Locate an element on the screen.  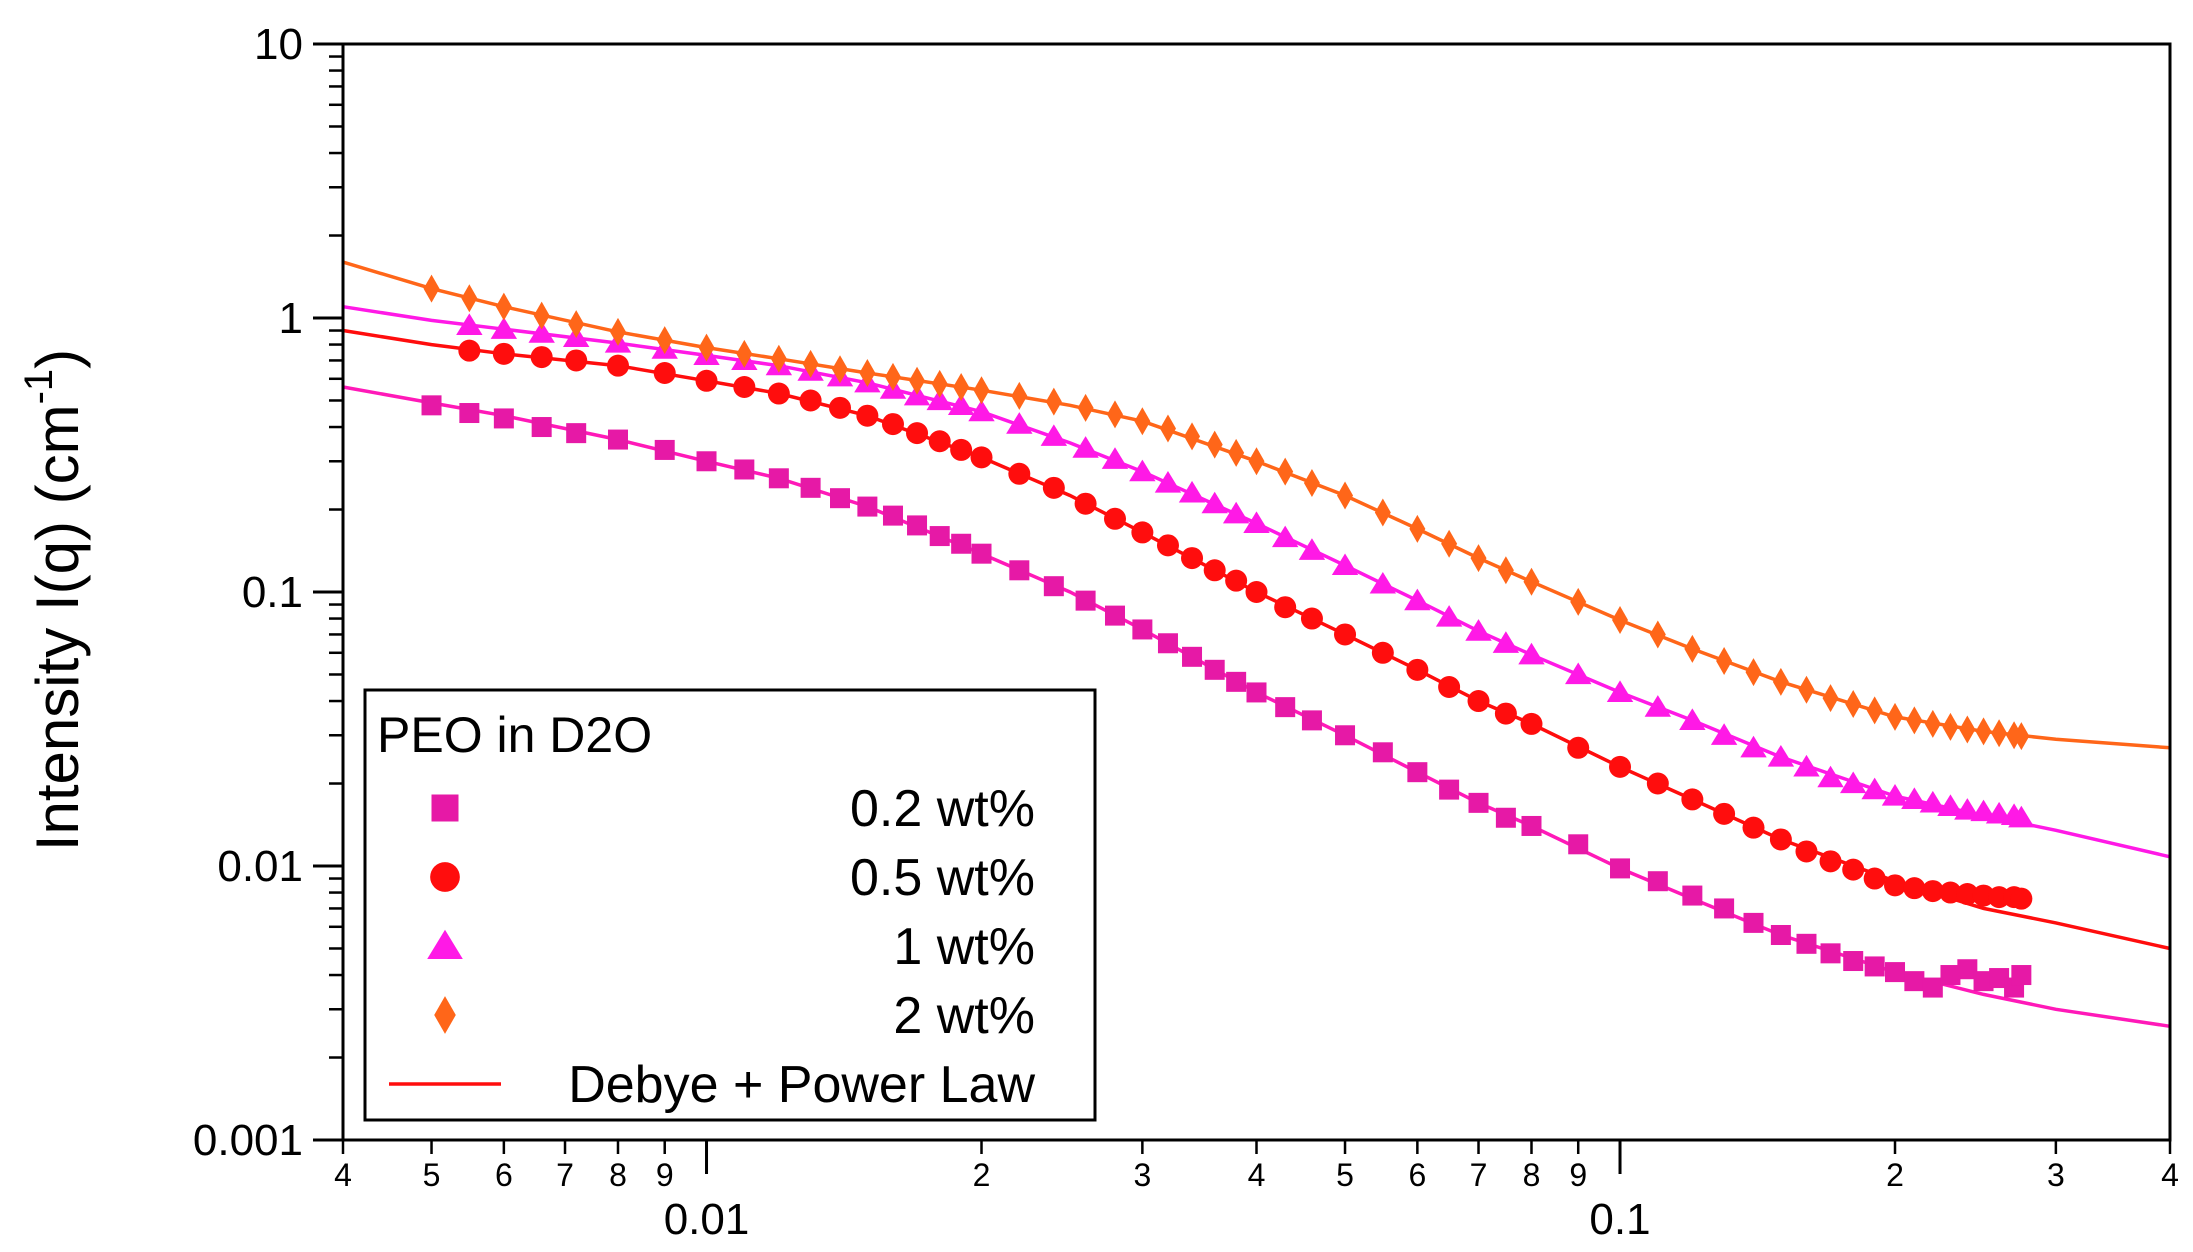
x-minor-tick-label-10: 6 is located at coordinates (1417, 1175).